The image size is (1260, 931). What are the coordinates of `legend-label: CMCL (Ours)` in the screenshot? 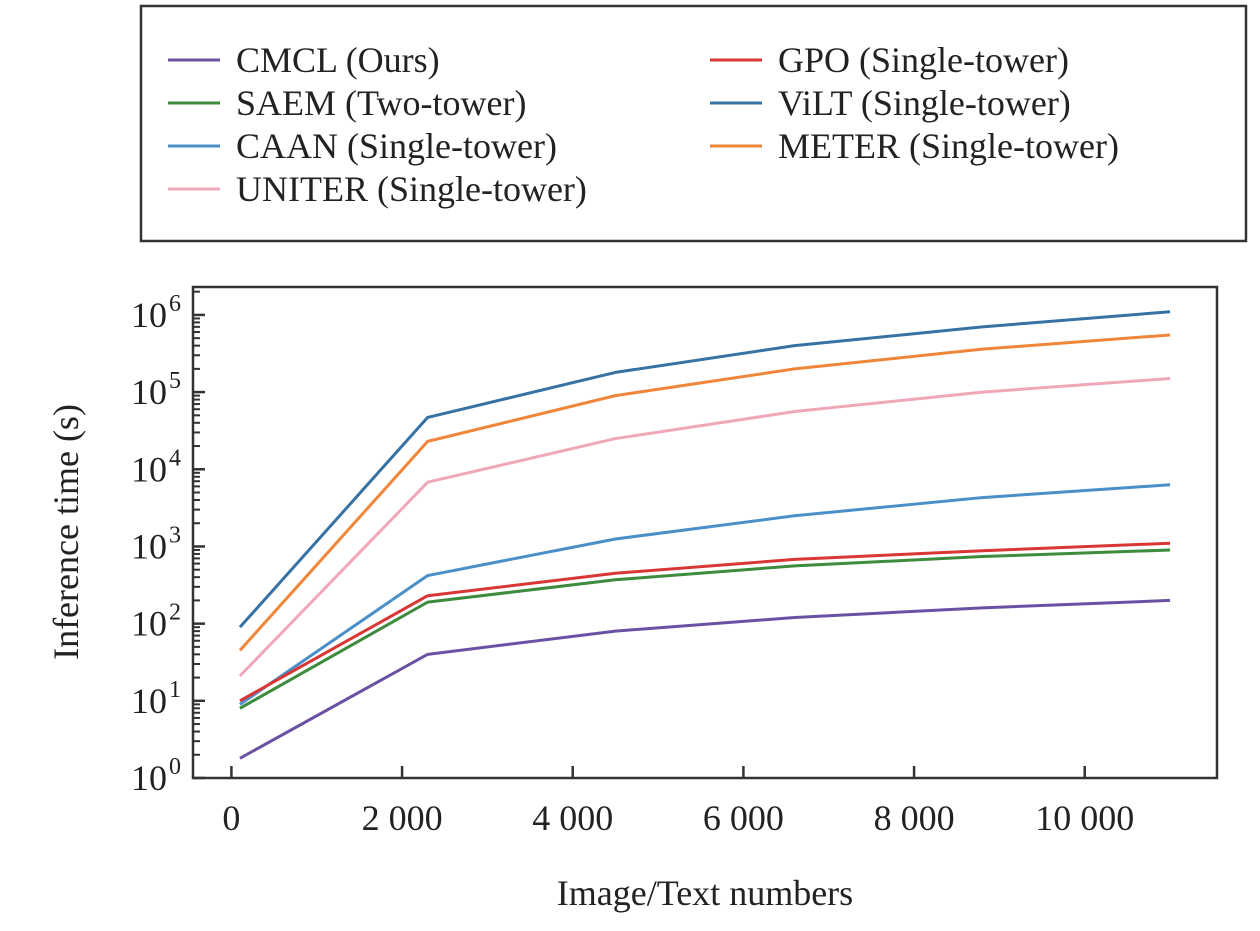 It's located at (338, 60).